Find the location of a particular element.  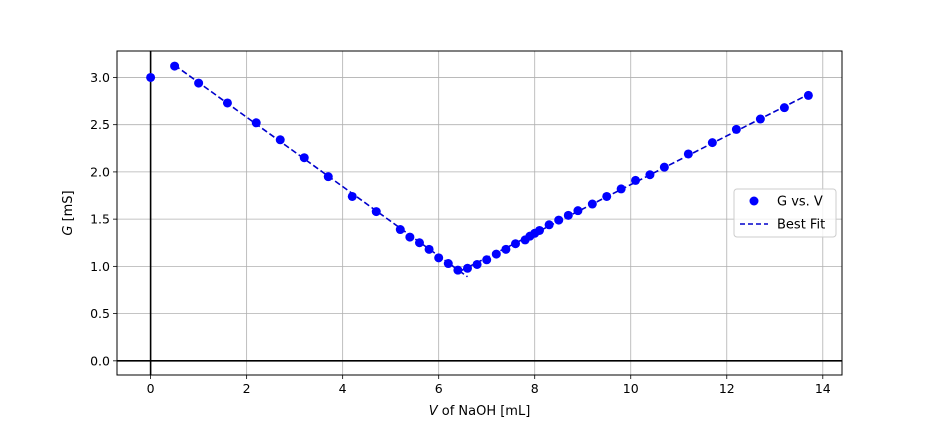

y-axis-label: G [mS] is located at coordinates (68, 212).